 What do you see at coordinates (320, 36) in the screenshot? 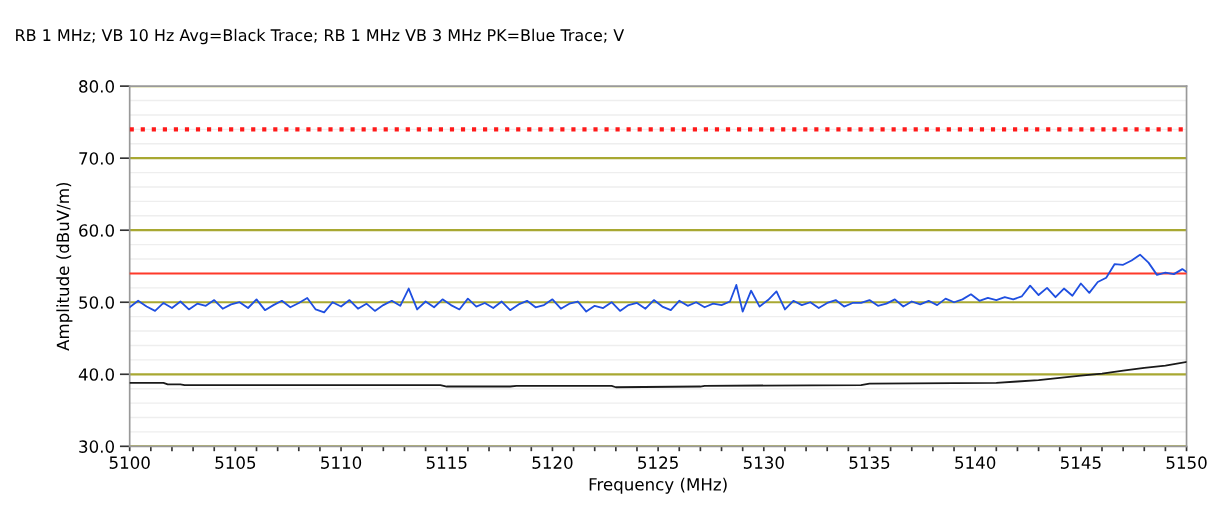
I see `chart-title: RB 1 MHz; VB 10 Hz Avg=Black Trace; RB 1 MHz VB 3 MHz PK=Blue Trace; V` at bounding box center [320, 36].